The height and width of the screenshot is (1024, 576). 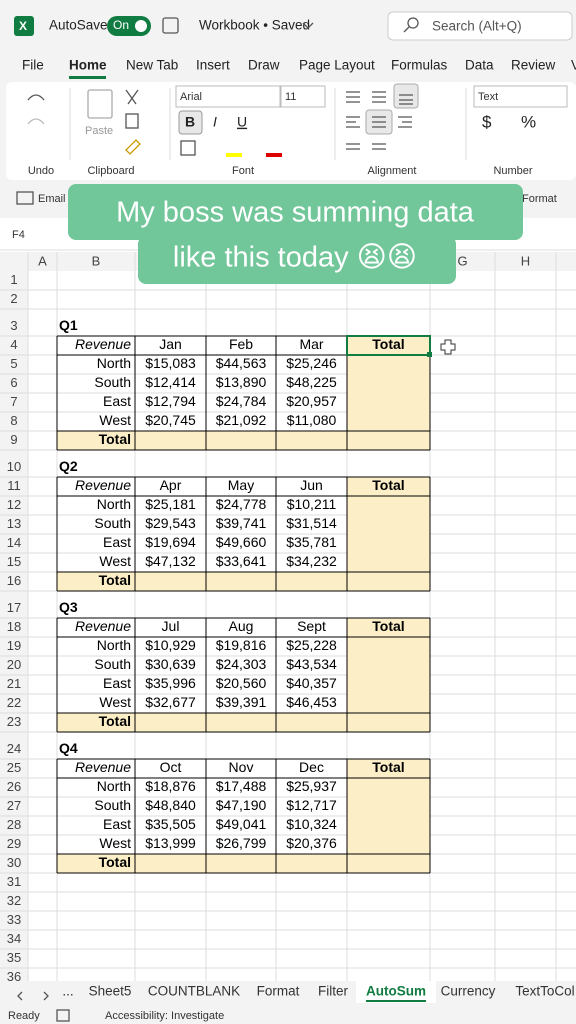 What do you see at coordinates (14, 664) in the screenshot?
I see `row-header: 20` at bounding box center [14, 664].